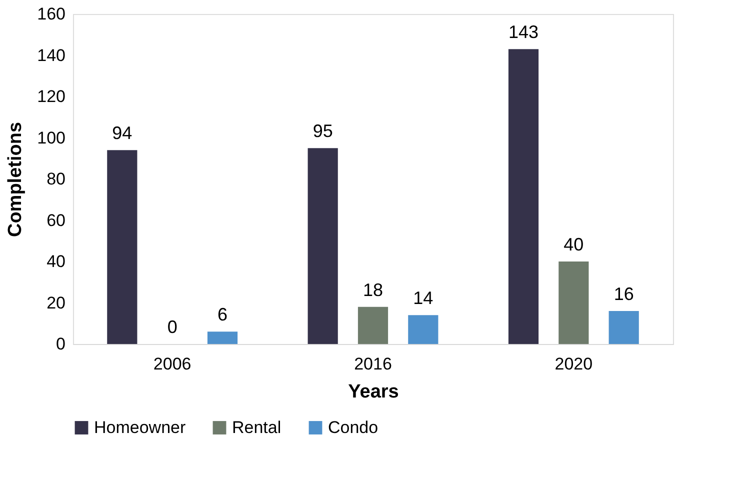 The width and height of the screenshot is (731, 483). I want to click on legend-label: Condo, so click(353, 427).